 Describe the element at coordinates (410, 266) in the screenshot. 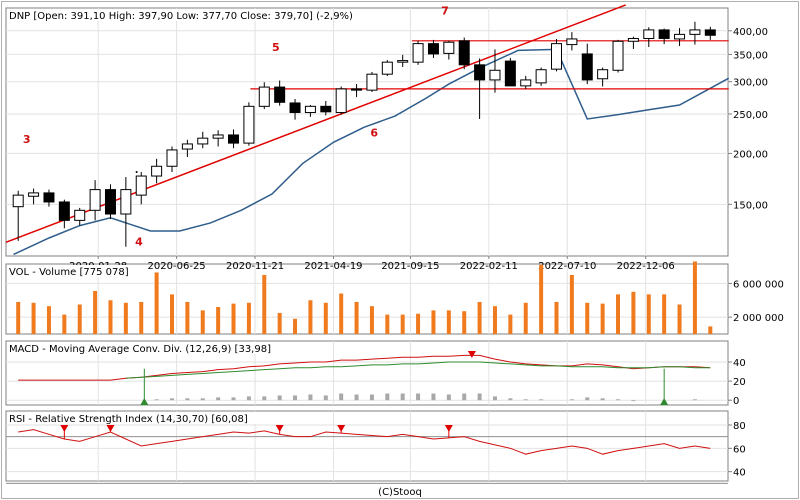

I see `x-tick-label: 2021-09-15` at that location.